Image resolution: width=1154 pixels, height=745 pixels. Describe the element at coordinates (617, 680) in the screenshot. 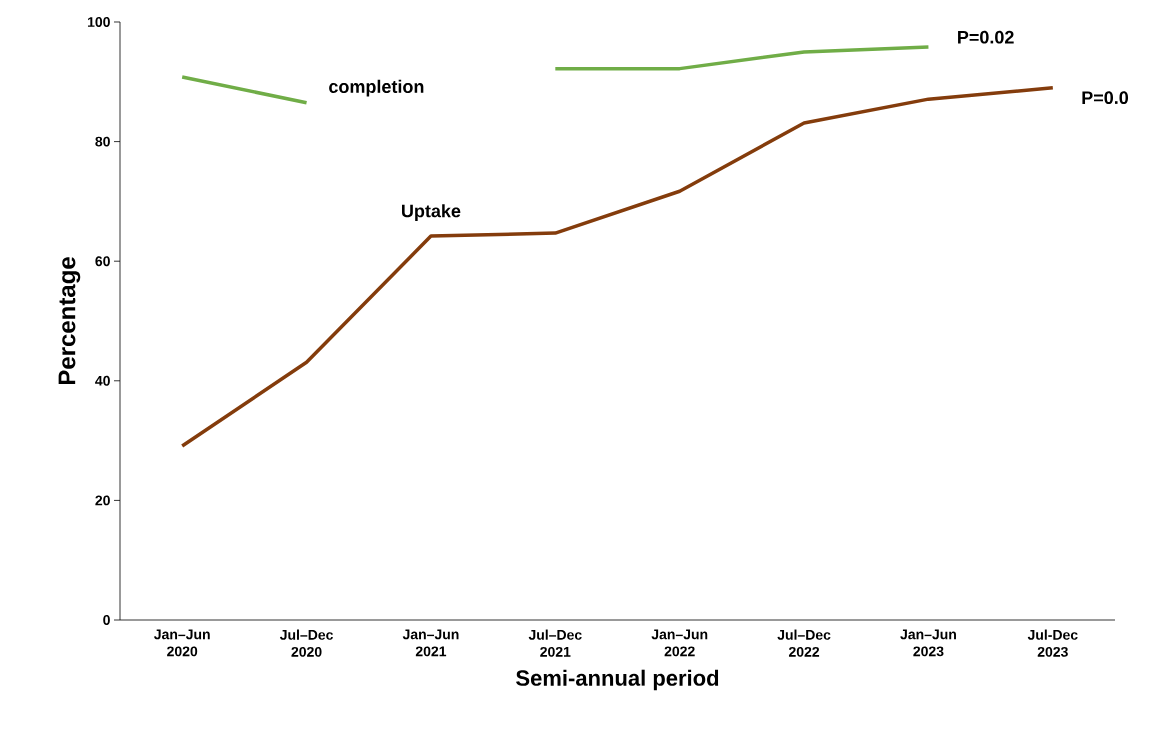

I see `x-axis-title: Semi-annual period` at that location.